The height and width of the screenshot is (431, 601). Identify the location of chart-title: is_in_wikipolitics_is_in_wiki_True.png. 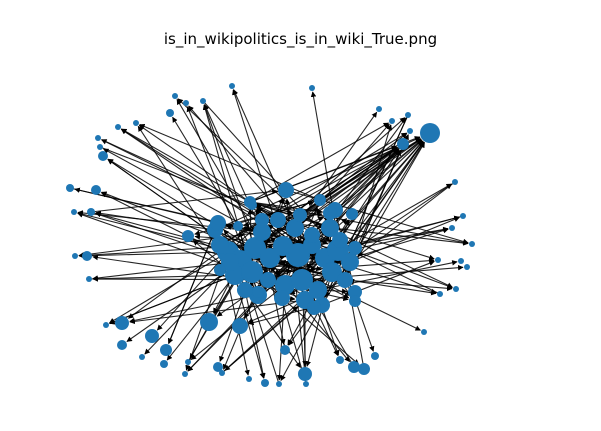
(300, 39).